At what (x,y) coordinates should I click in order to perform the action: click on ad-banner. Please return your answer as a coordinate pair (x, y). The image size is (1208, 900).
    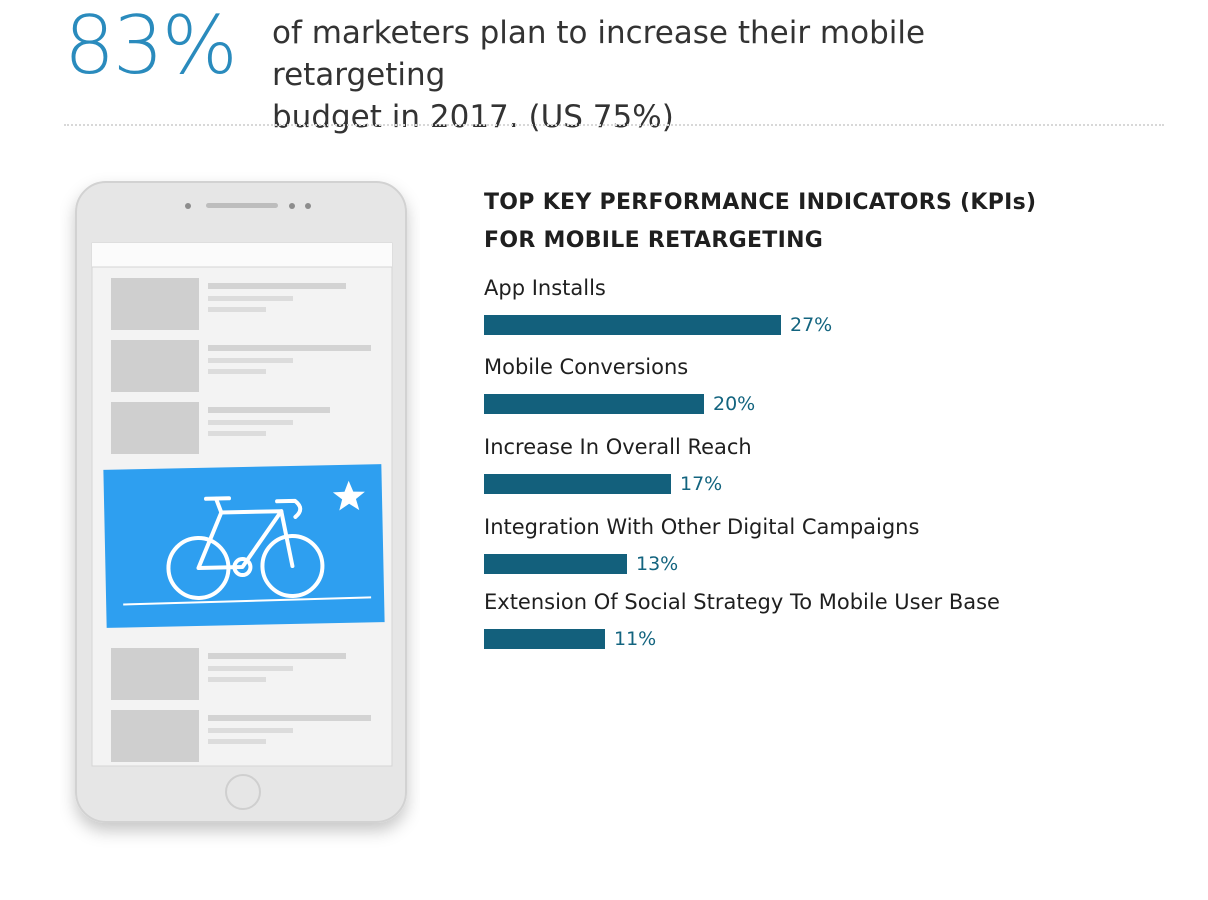
    Looking at the image, I should click on (244, 546).